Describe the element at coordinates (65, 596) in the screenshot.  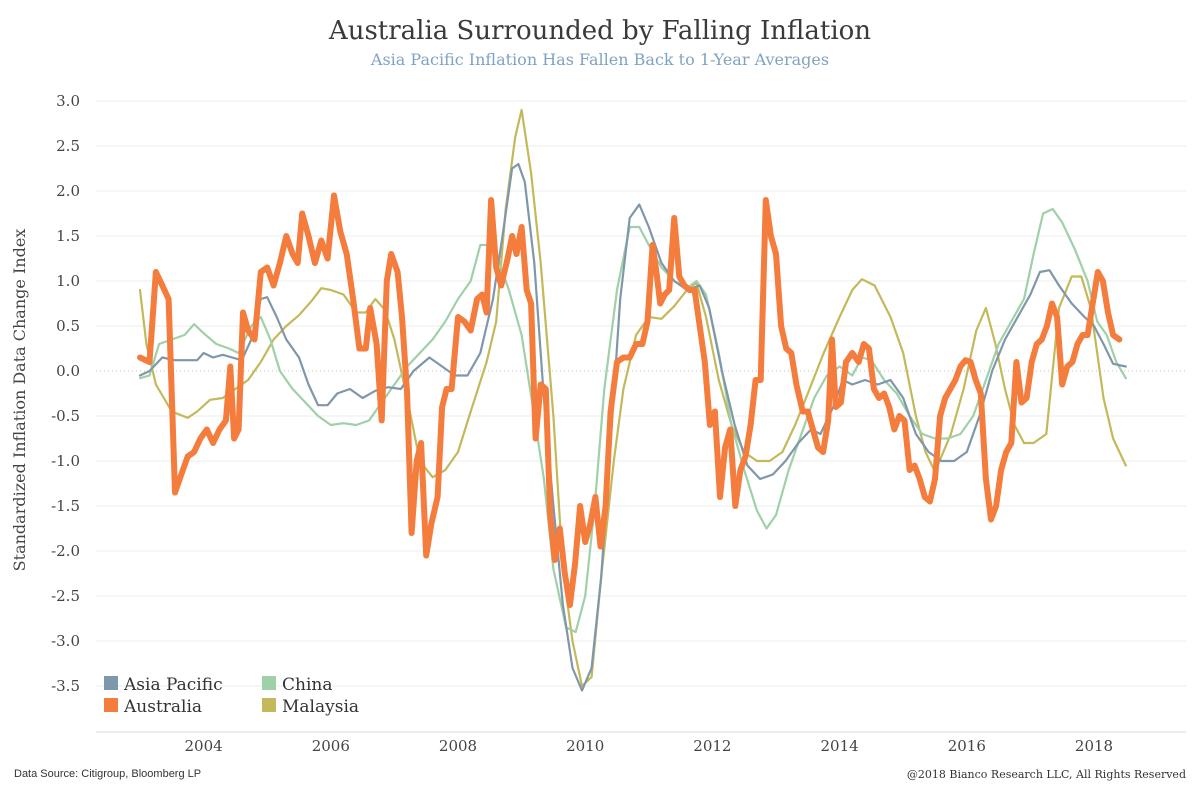
I see `y-tick-label: -2.5` at that location.